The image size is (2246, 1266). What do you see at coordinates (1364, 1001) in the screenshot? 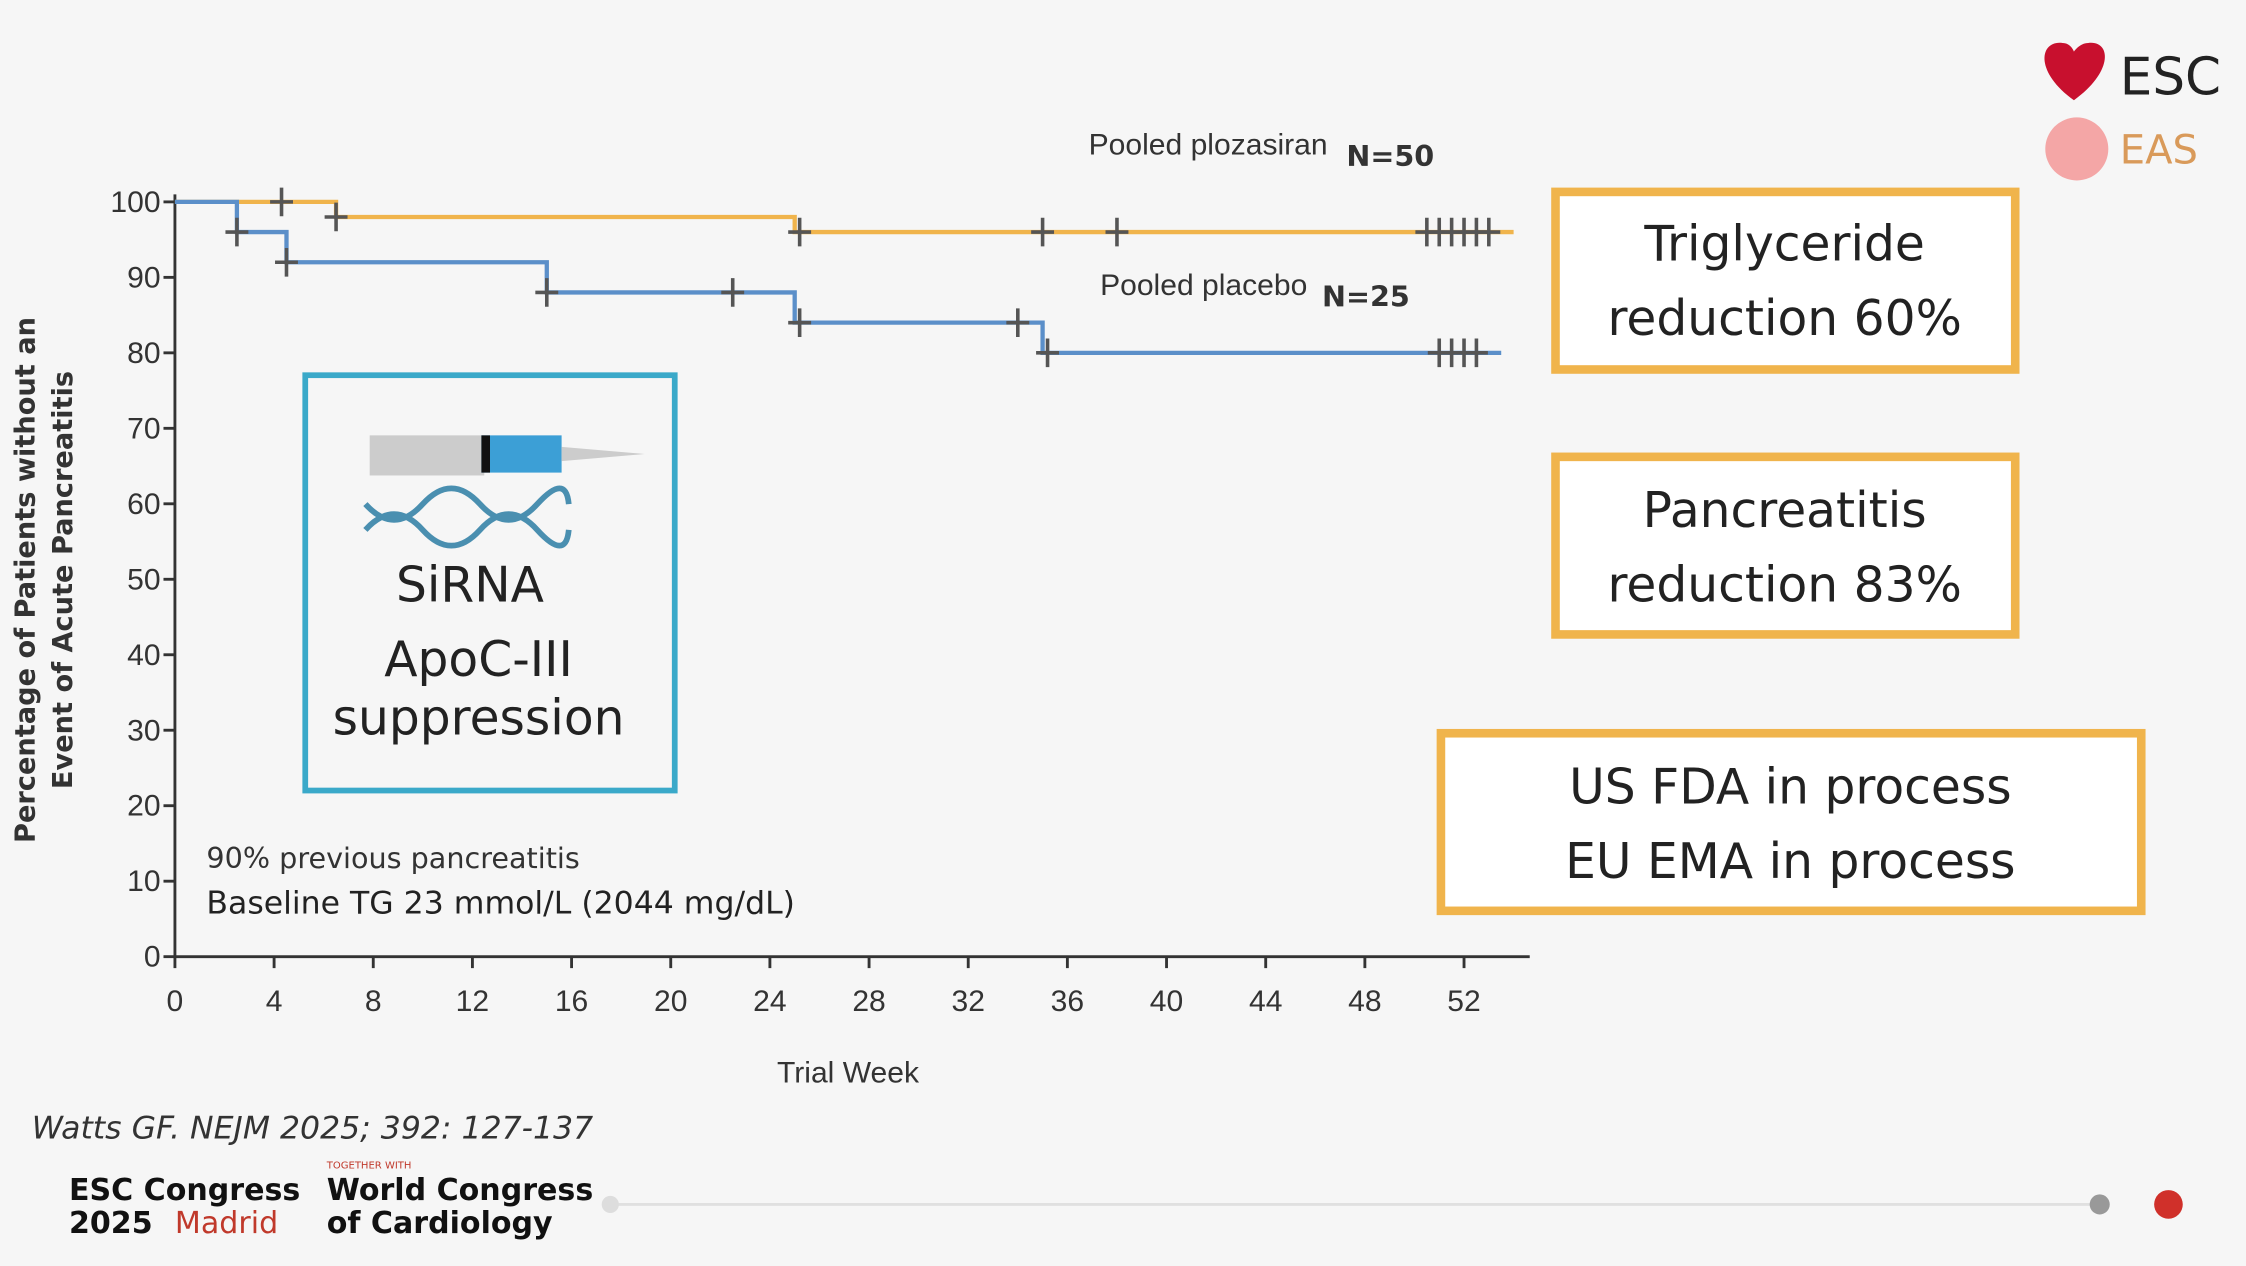
I see `x-tick-label: 48` at bounding box center [1364, 1001].